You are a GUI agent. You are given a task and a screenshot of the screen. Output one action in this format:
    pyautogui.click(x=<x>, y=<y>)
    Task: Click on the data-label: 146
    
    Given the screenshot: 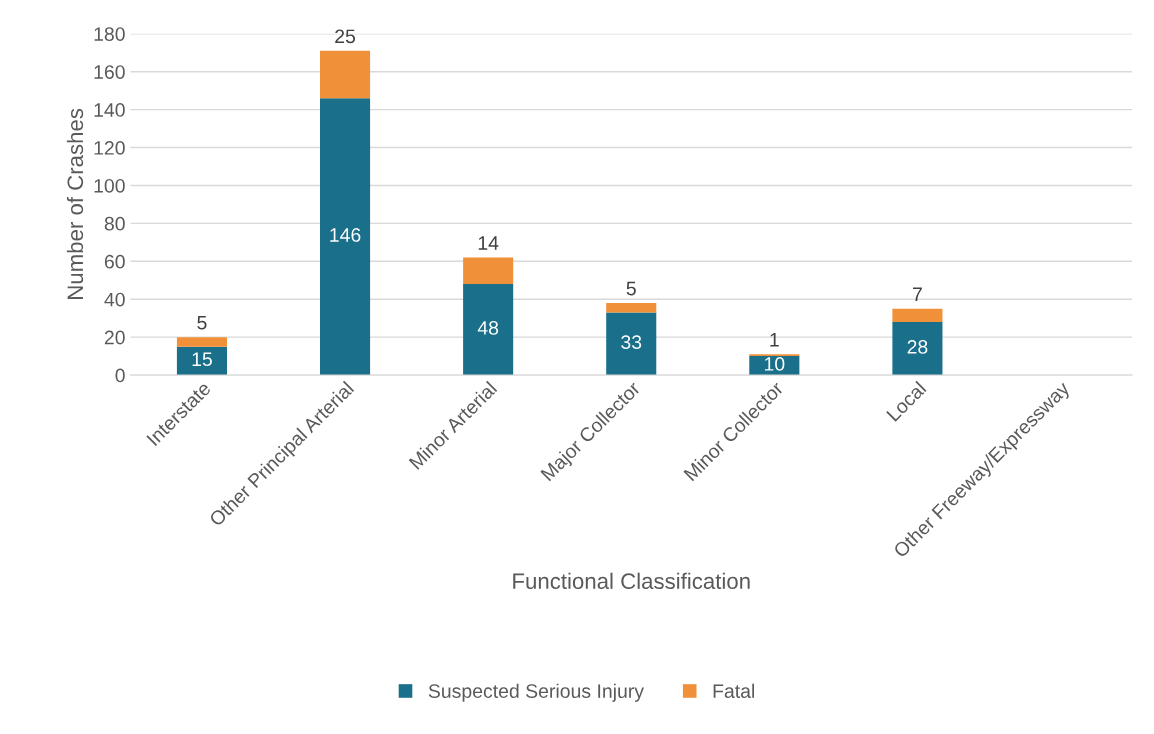 What is the action you would take?
    pyautogui.click(x=345, y=235)
    